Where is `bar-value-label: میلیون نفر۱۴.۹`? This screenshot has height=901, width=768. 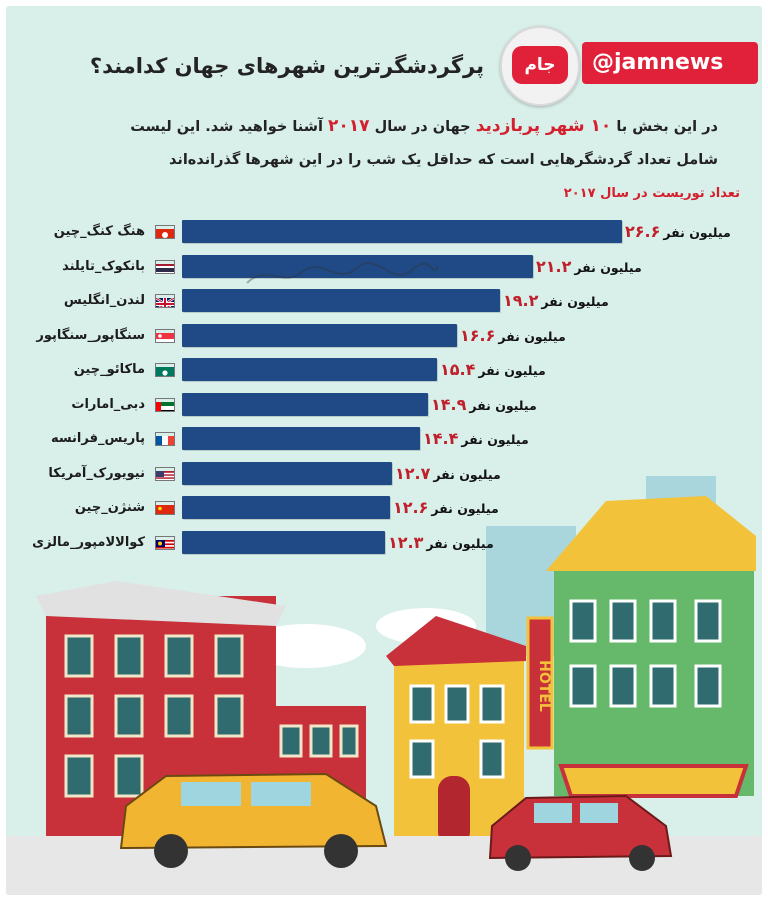 bar-value-label: میلیون نفر۱۴.۹ is located at coordinates (484, 404).